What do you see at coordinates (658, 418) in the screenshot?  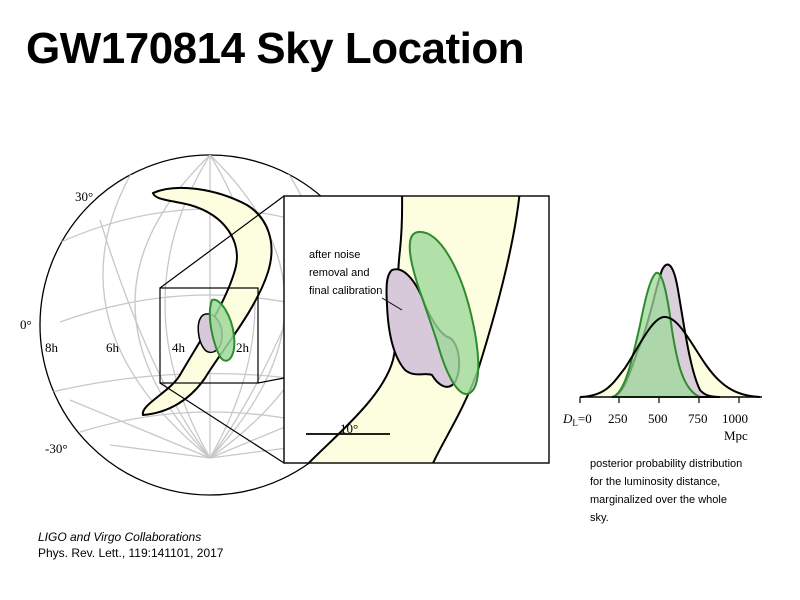 I see `x-tick-500: 500` at bounding box center [658, 418].